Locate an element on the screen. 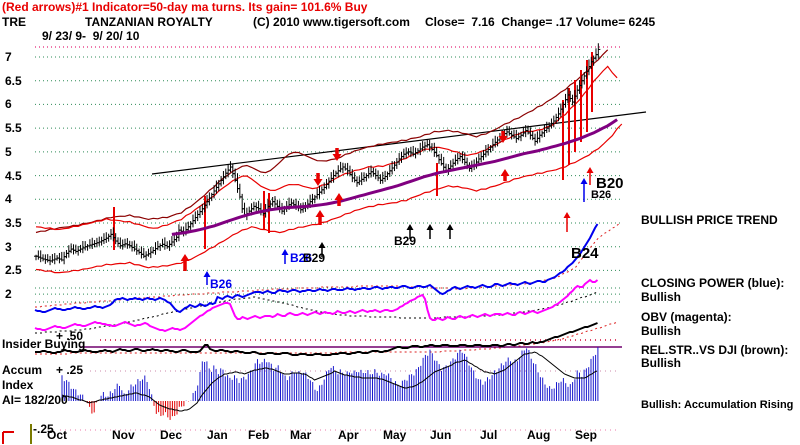 This screenshot has width=800, height=445. month-label-jan: Jan is located at coordinates (217, 435).